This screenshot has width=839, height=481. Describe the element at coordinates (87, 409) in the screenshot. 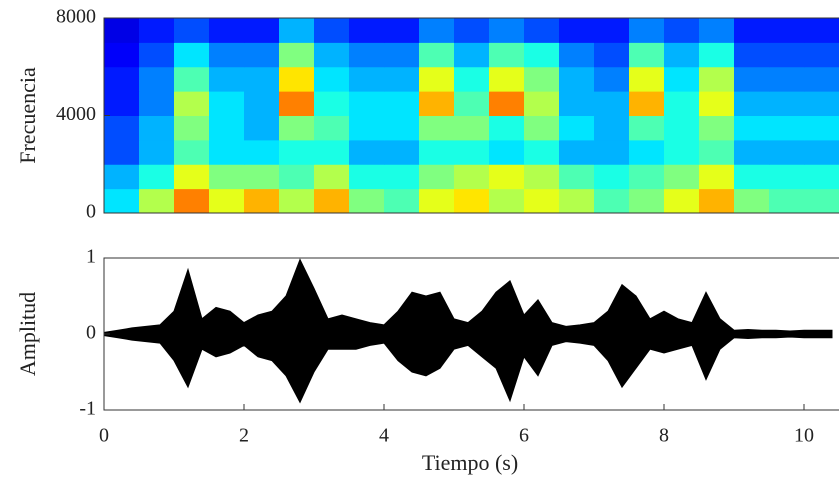

I see `y-tick-label: -1` at that location.